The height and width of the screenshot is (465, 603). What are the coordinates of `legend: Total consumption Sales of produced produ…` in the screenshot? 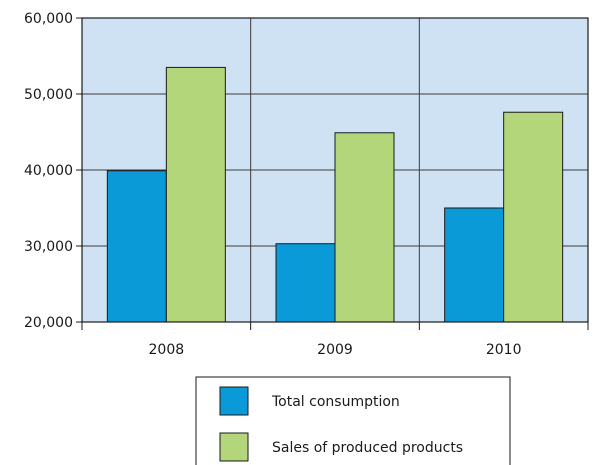 It's located at (353, 420).